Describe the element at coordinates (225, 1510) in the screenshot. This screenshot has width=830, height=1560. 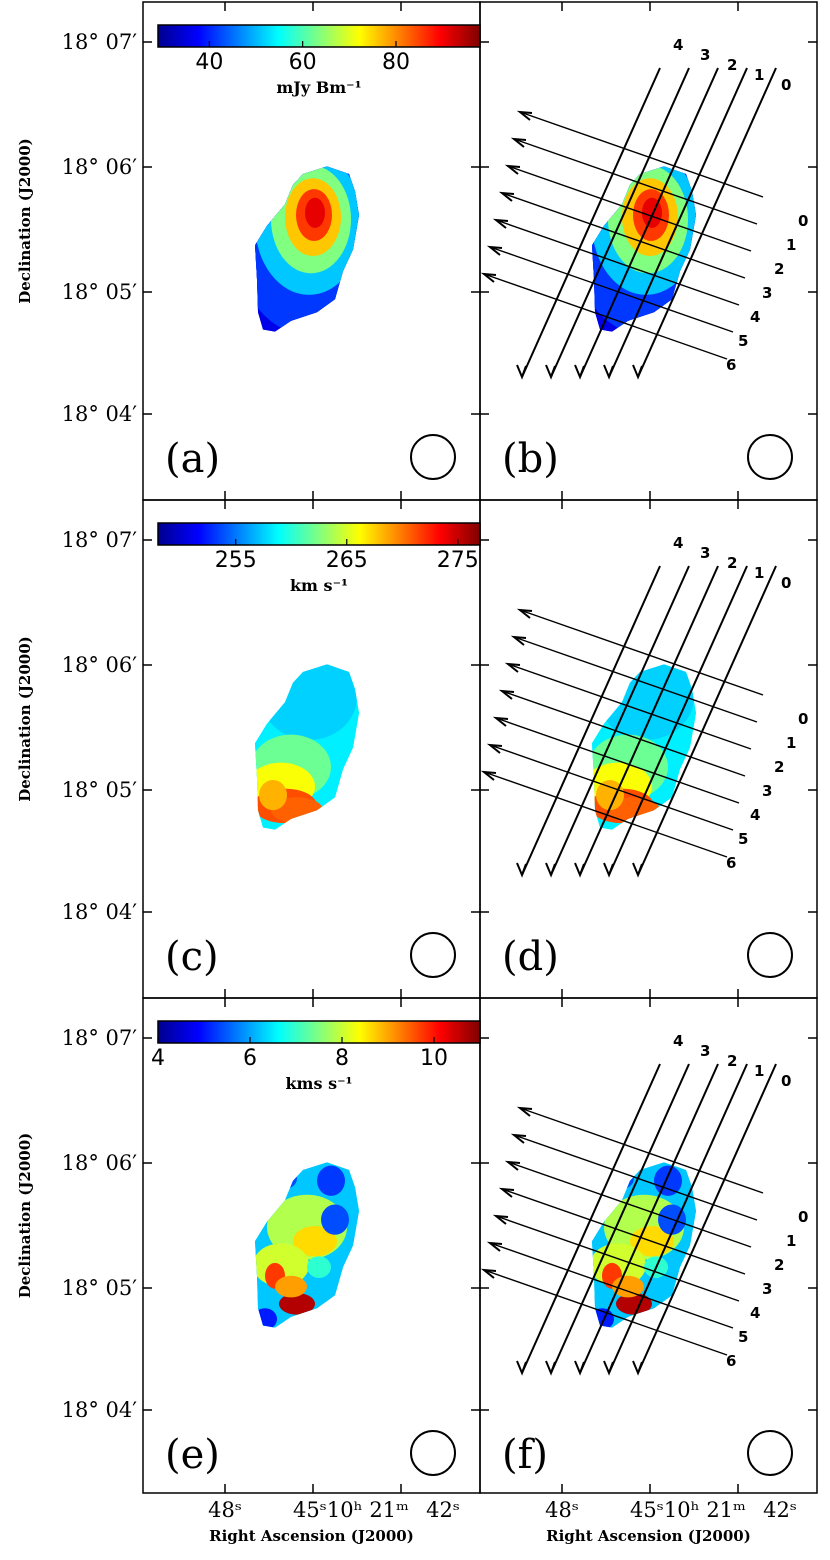
I see `x-tick-label: 48ˢ` at that location.